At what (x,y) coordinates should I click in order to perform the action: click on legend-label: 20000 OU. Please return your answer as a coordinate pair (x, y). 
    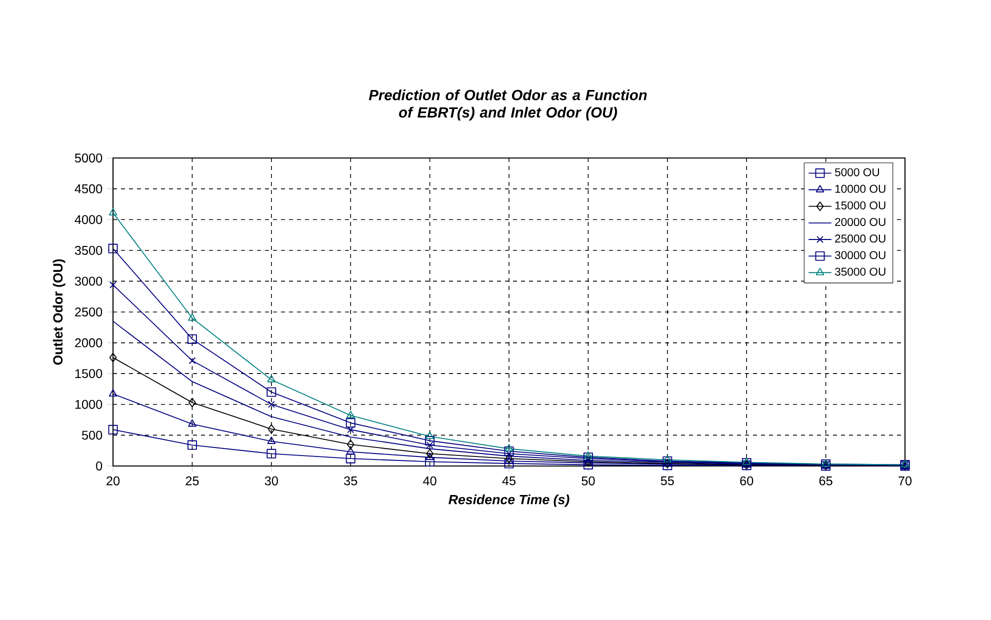
    Looking at the image, I should click on (860, 222).